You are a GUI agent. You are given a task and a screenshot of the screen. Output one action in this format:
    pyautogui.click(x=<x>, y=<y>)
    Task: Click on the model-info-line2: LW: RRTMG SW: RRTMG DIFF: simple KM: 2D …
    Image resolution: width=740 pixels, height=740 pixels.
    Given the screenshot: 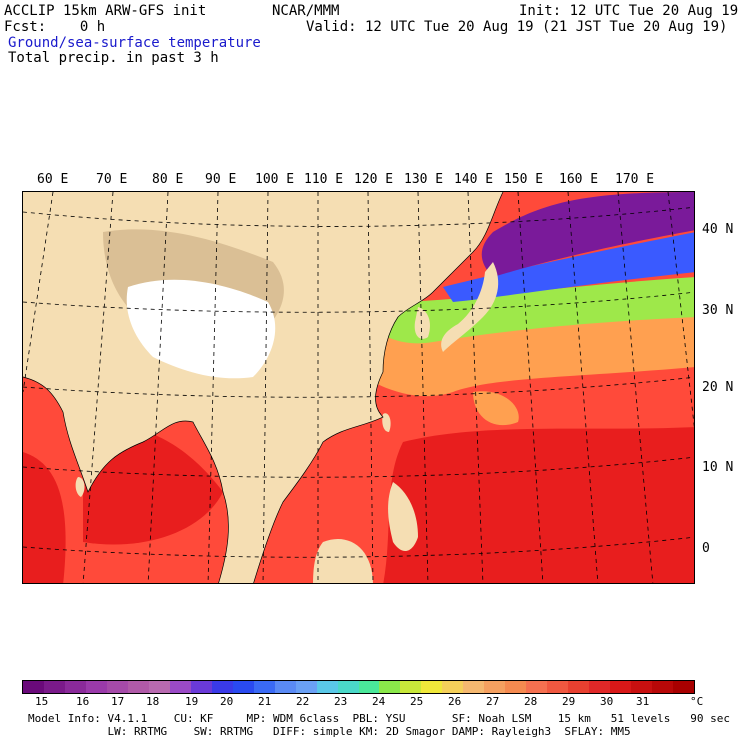 What is the action you would take?
    pyautogui.click(x=329, y=731)
    